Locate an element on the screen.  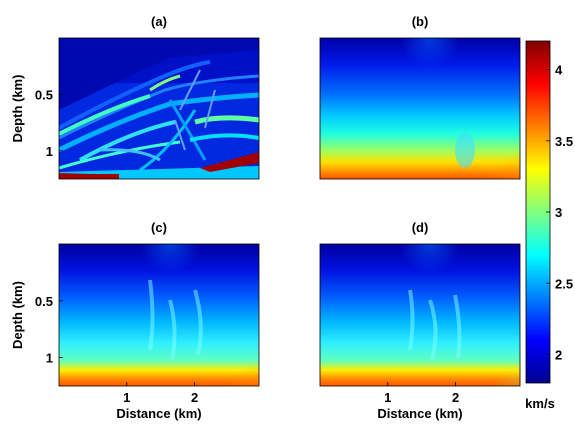
panel-a-image is located at coordinates (159, 108).